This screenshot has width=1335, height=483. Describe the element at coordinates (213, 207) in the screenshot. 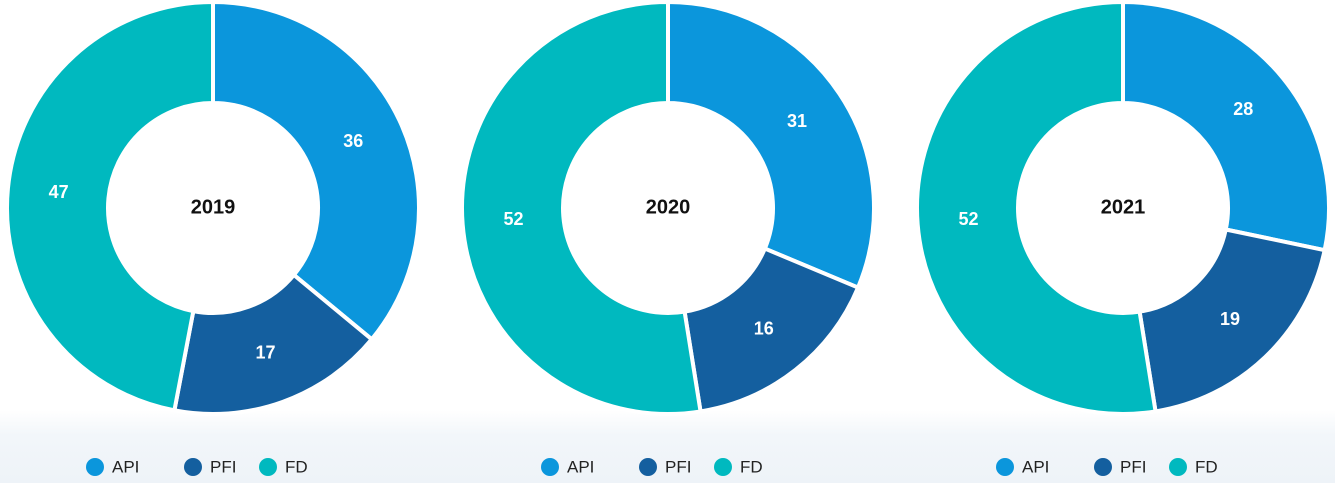

I see `chart-title: 2019` at that location.